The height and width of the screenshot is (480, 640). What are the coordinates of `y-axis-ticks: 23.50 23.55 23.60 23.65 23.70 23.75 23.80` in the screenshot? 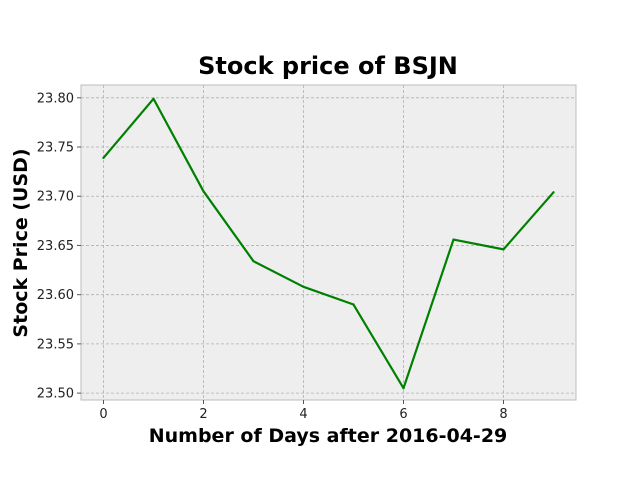 It's located at (59, 246).